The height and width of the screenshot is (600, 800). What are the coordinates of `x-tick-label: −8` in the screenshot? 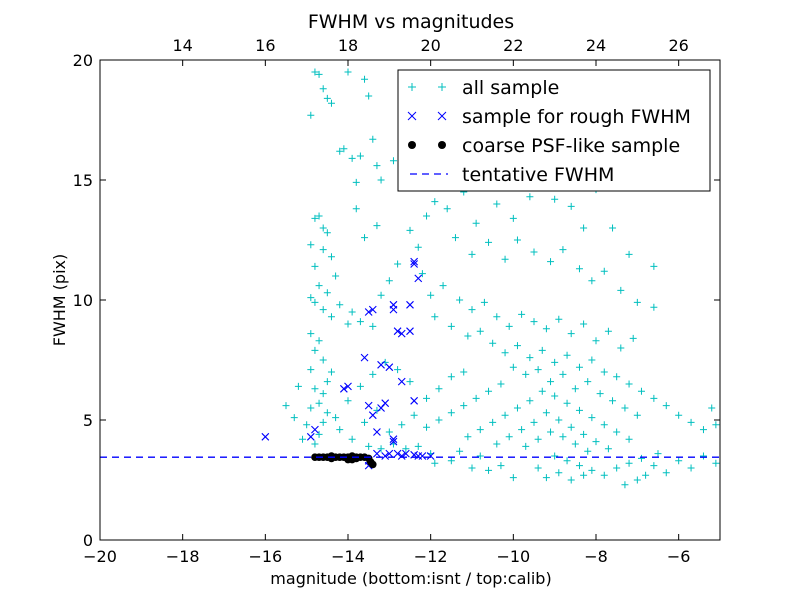 It's located at (596, 556).